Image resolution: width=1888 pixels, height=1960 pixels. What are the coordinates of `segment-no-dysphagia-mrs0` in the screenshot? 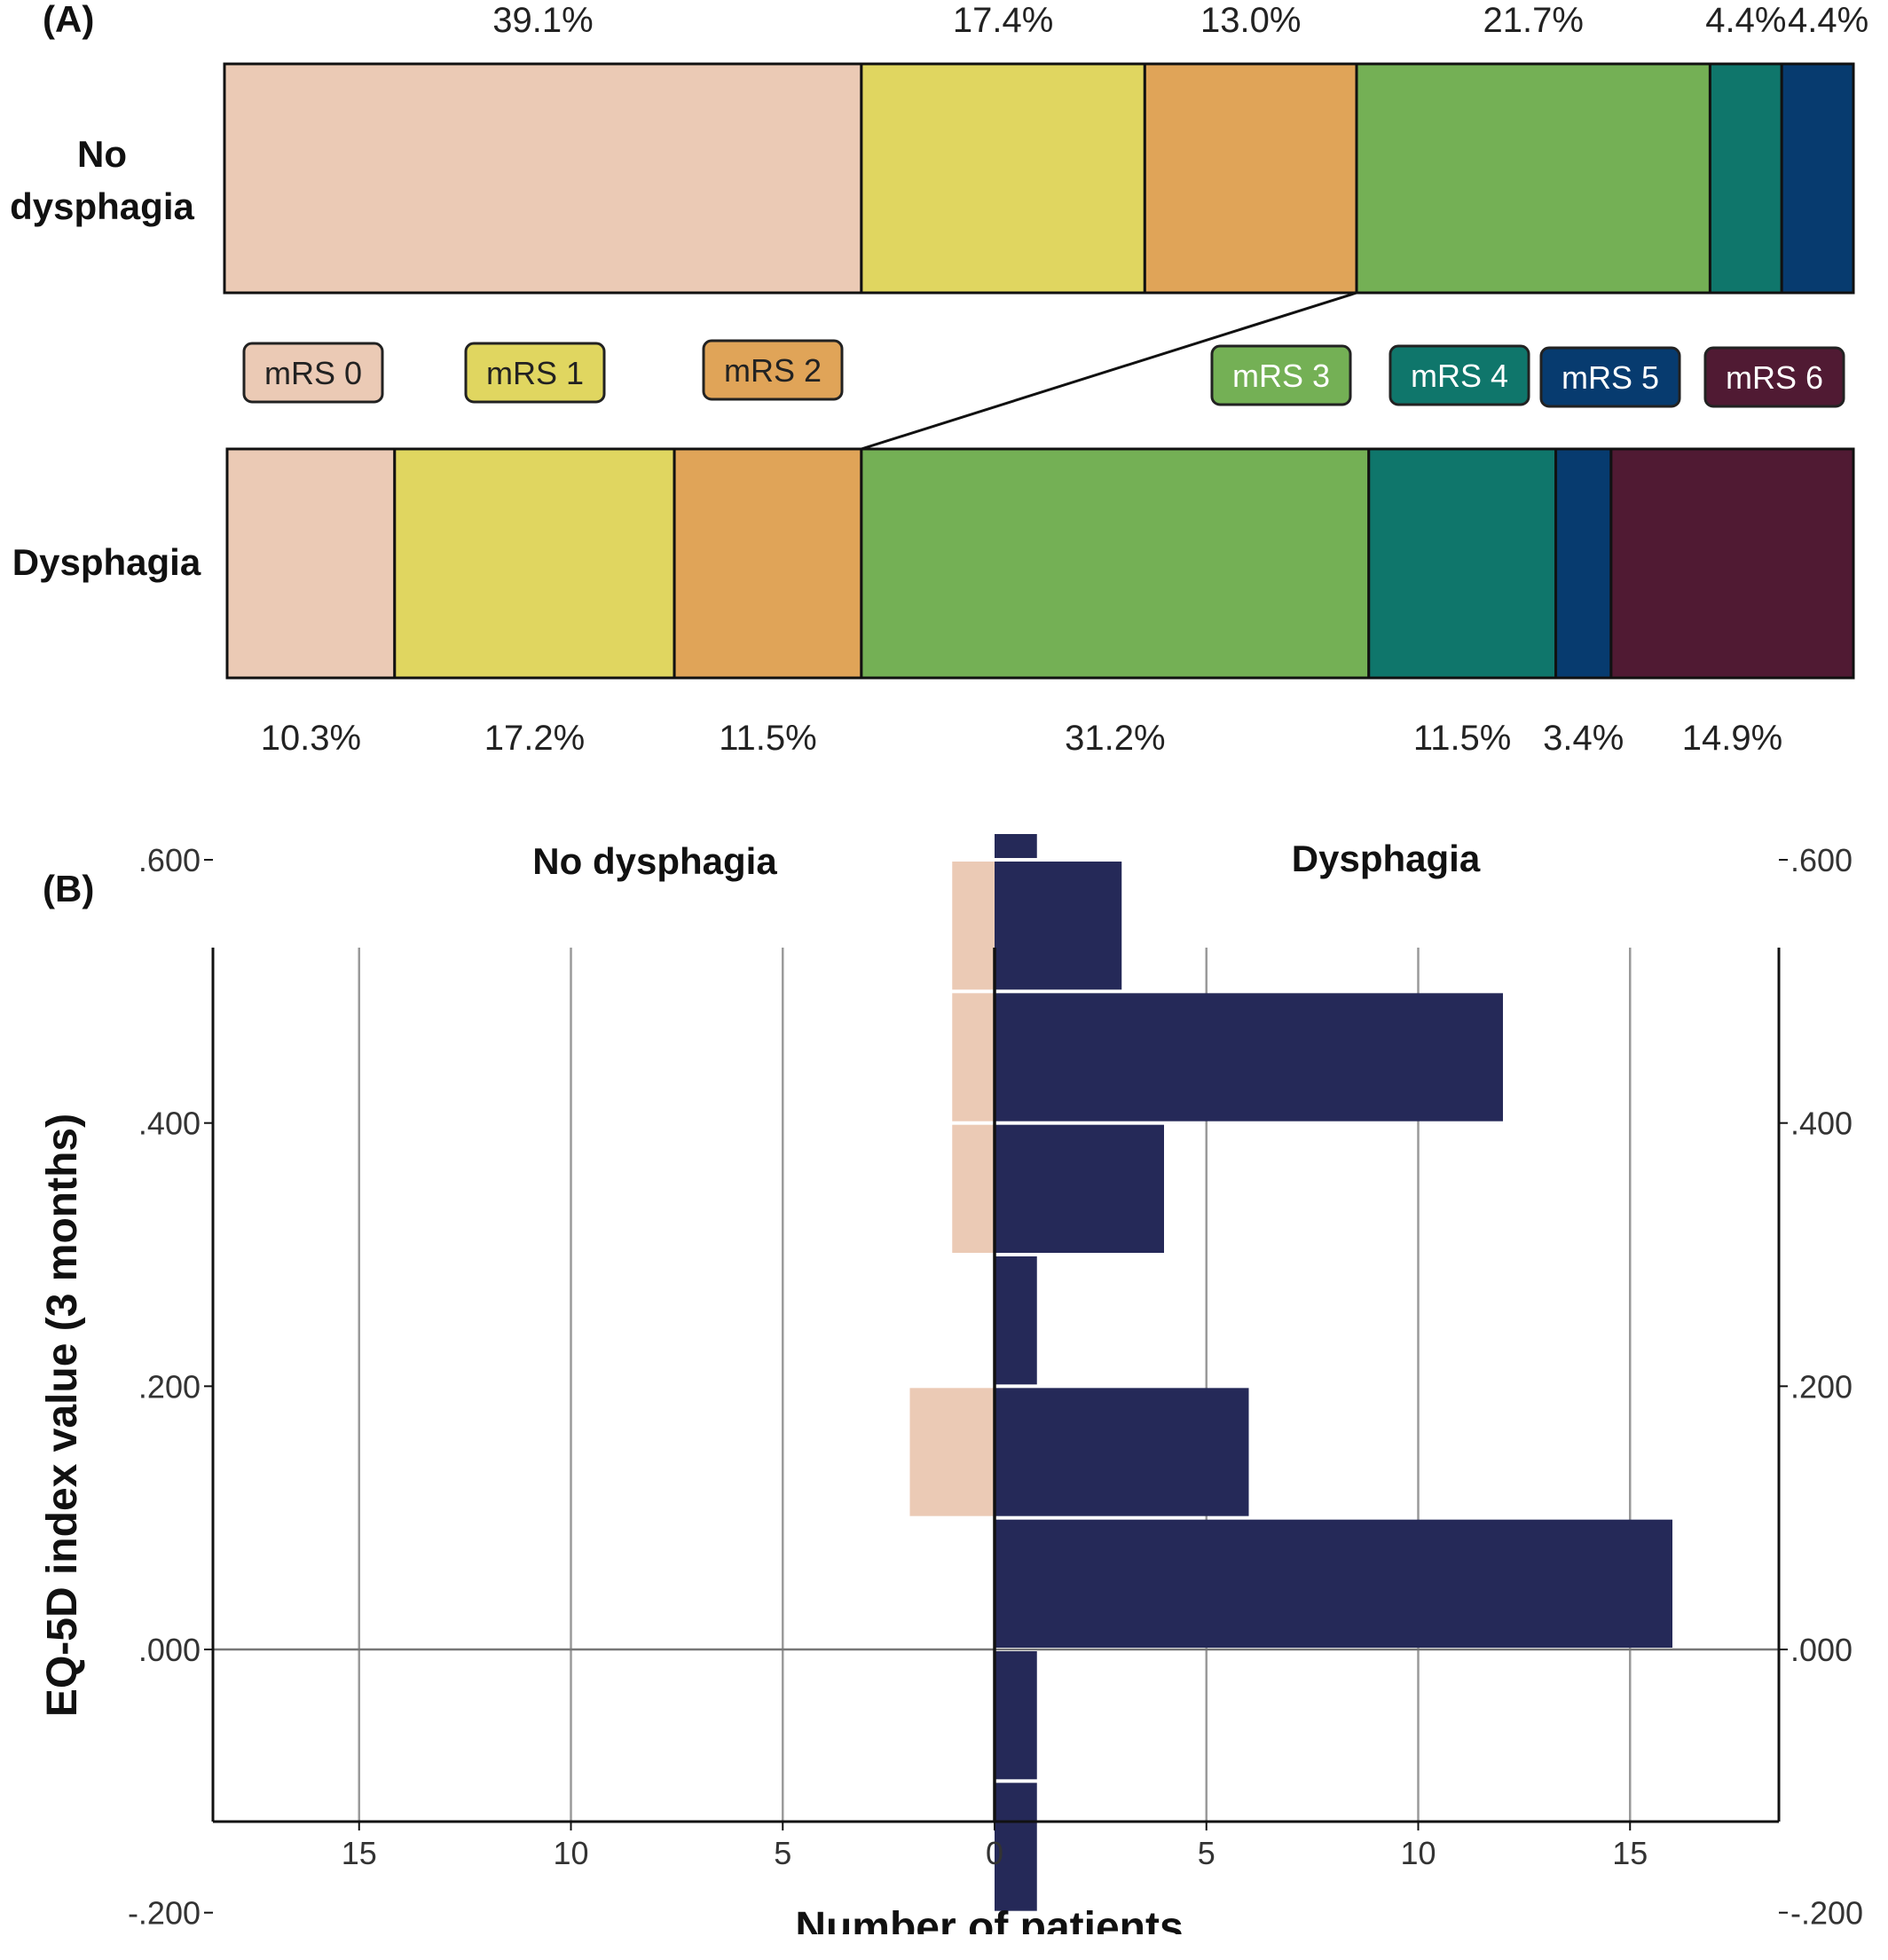 It's located at (543, 178).